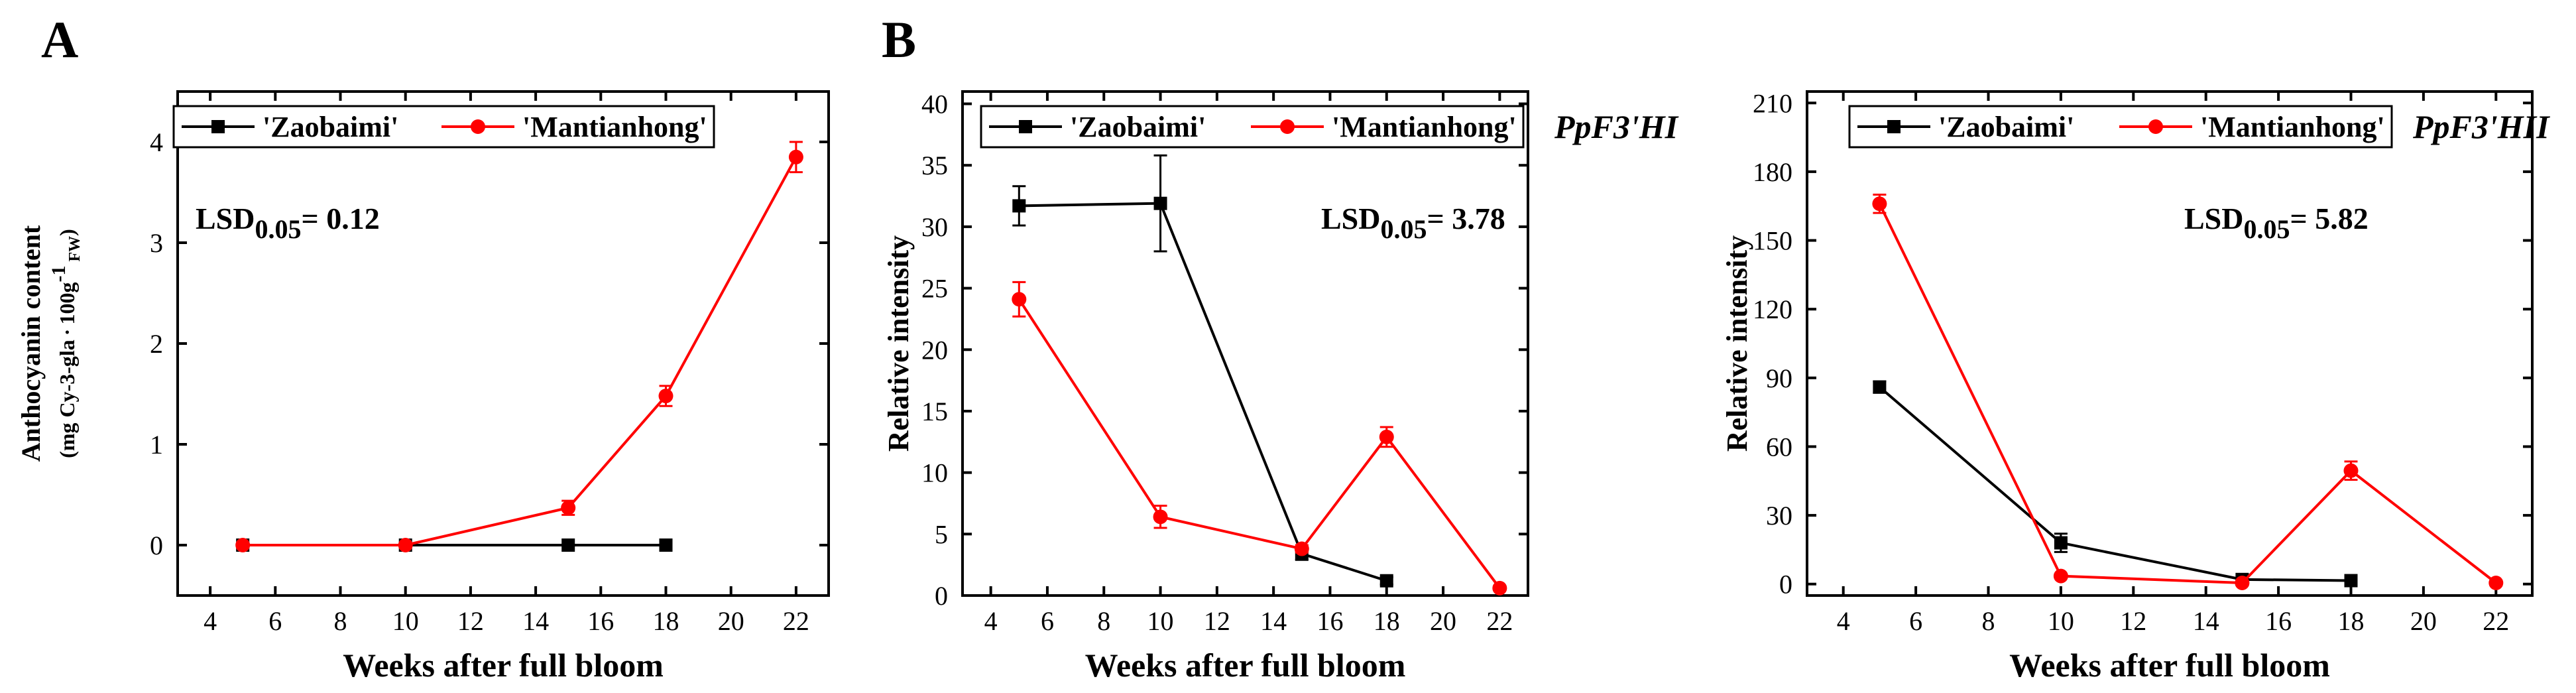 The width and height of the screenshot is (2576, 693). Describe the element at coordinates (156, 445) in the screenshot. I see `y-tick-label: 1` at that location.